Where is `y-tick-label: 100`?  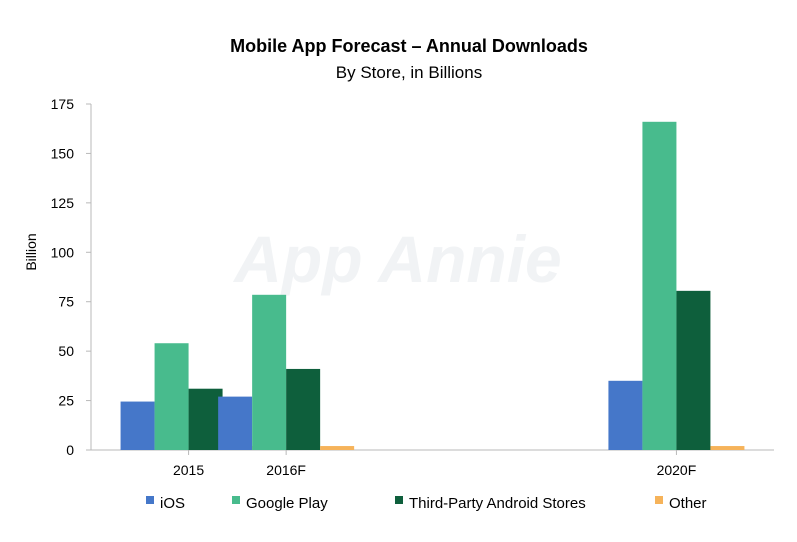 y-tick-label: 100 is located at coordinates (63, 252).